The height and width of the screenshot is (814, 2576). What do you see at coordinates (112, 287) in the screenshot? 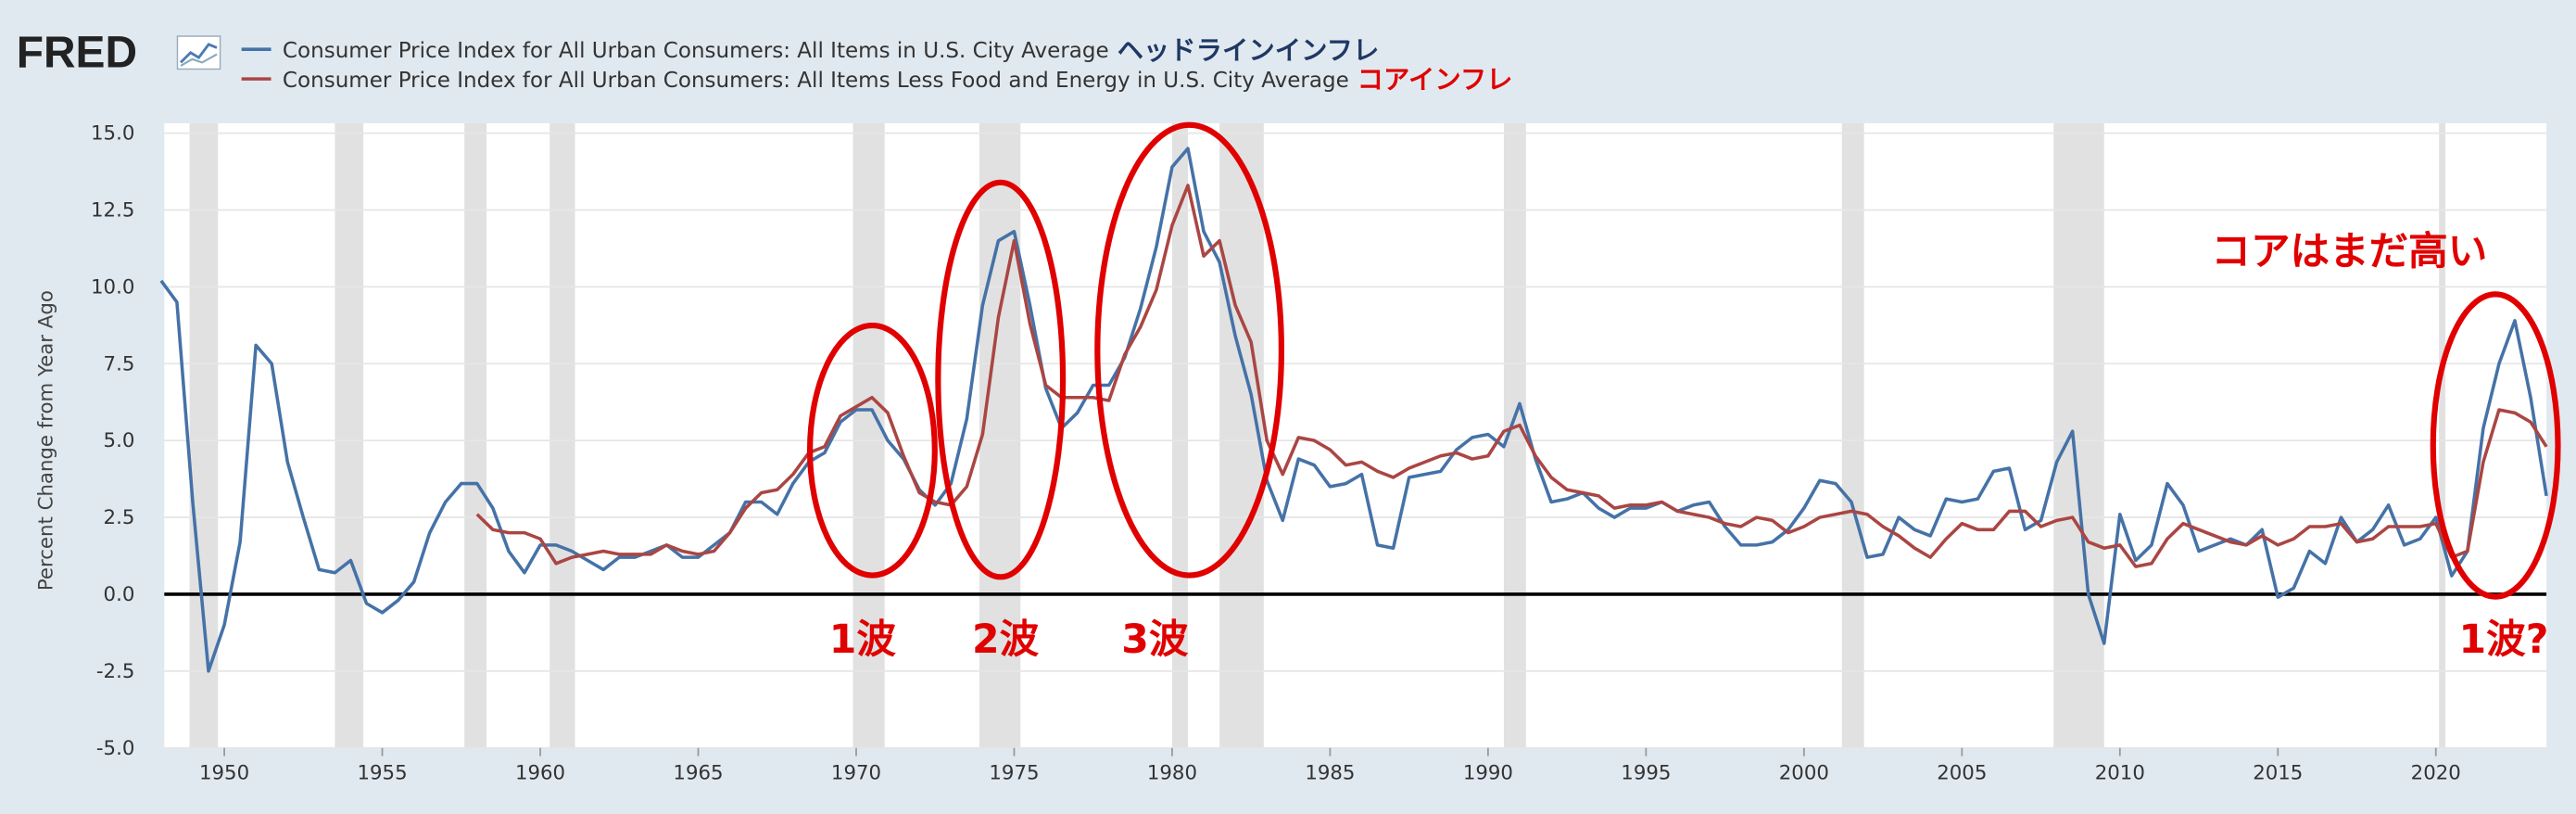
I see `y-tick-label: 10.0` at bounding box center [112, 287].